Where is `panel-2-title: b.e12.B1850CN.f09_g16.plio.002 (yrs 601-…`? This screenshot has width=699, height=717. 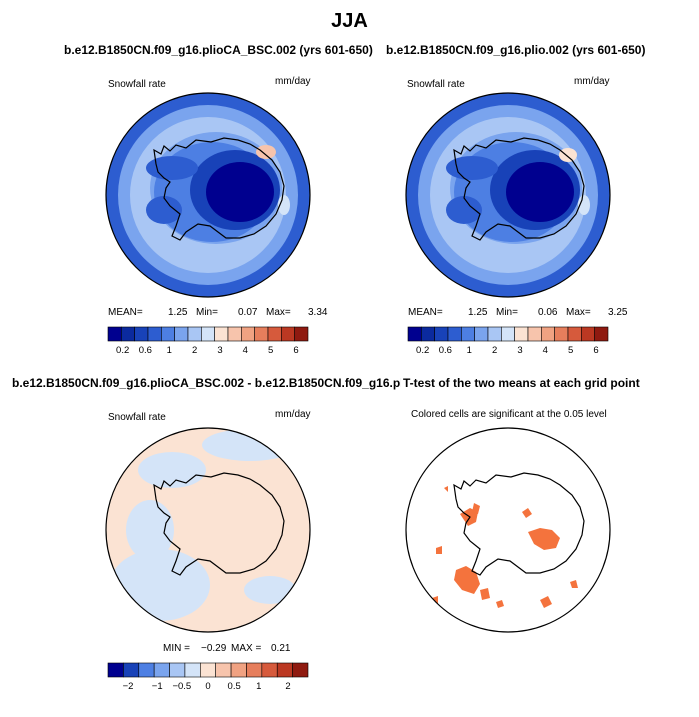
panel-2-title: b.e12.B1850CN.f09_g16.plio.002 (yrs 601-… is located at coordinates (516, 50).